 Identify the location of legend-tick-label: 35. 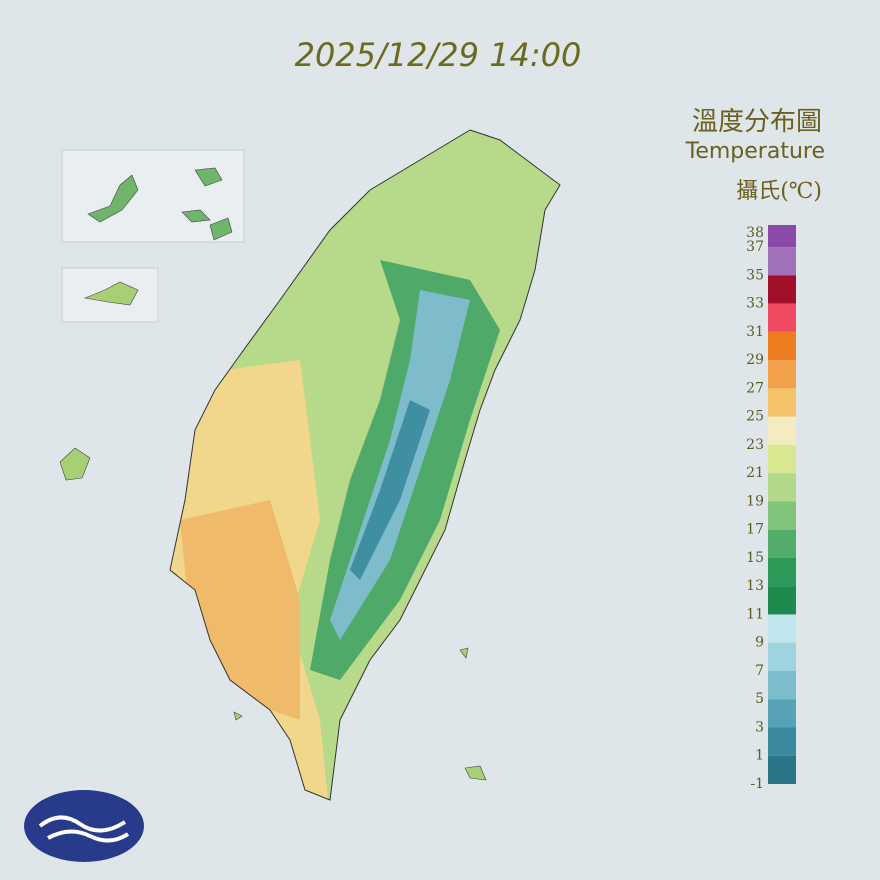
(755, 275).